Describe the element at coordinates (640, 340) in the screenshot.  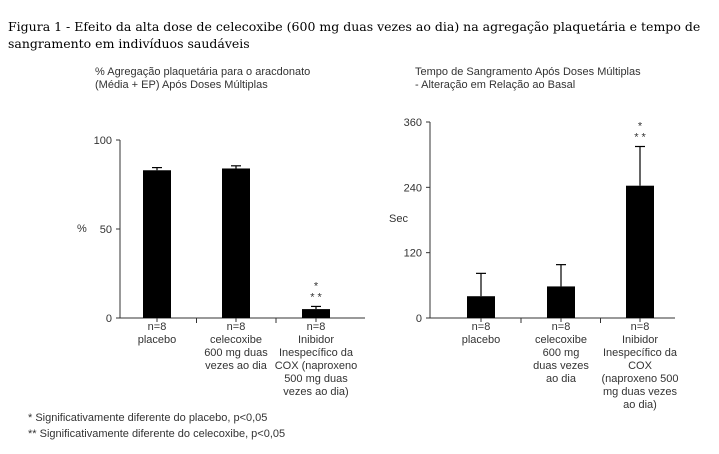
I see `chart2-category-label: Inibidor` at that location.